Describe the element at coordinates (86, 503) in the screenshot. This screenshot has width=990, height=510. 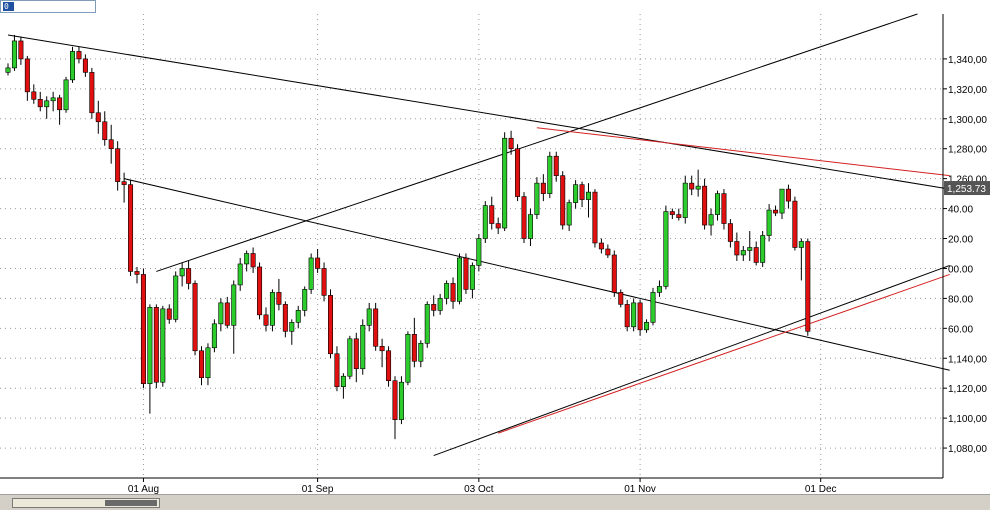
I see `scrollbar-track` at that location.